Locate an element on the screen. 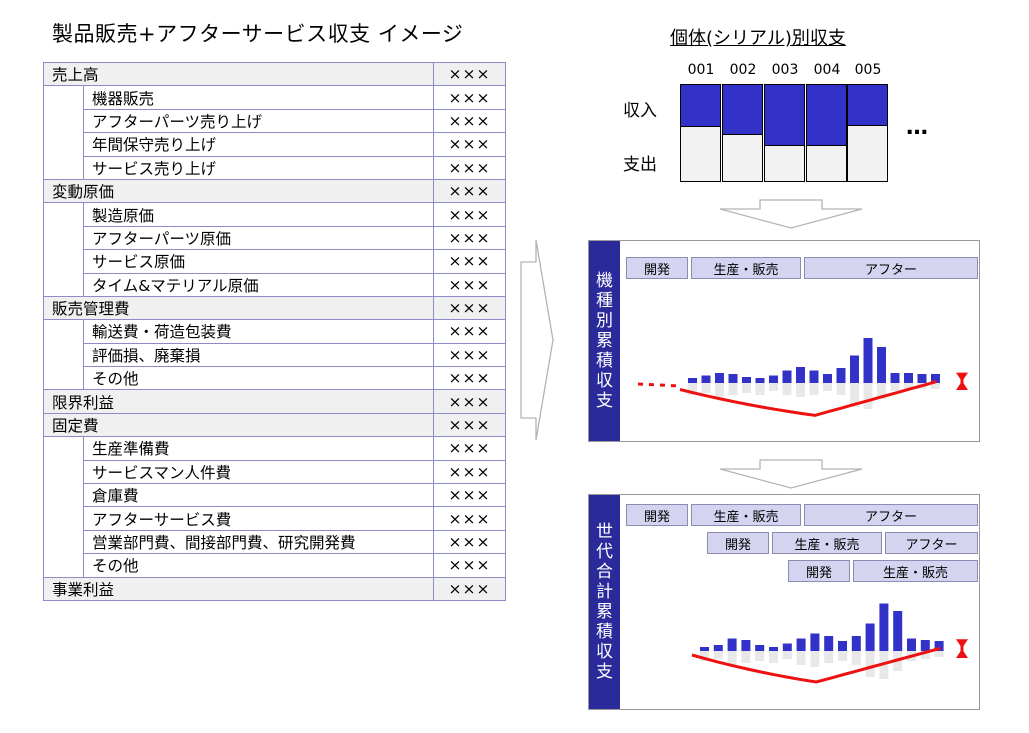 This screenshot has width=1029, height=733. income-fill is located at coordinates (742, 110).